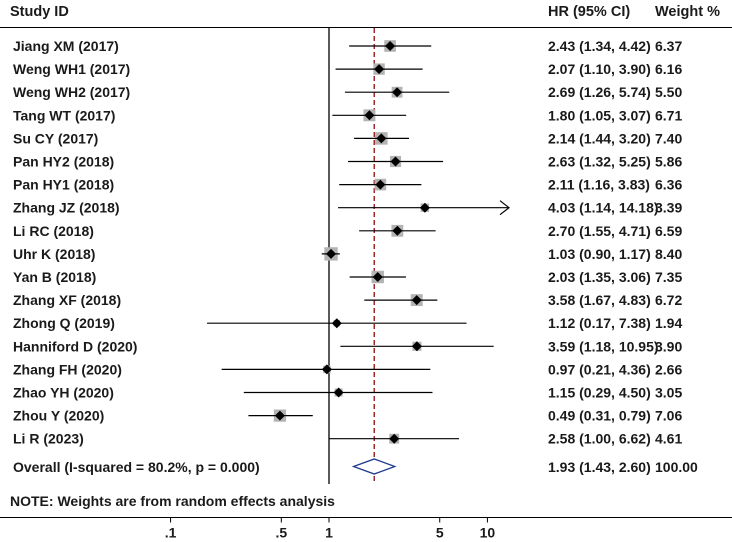 The height and width of the screenshot is (542, 732). I want to click on study-row: Zhang JZ (2018) 4.03 (1.14, 14.18)3.39, so click(347, 208).